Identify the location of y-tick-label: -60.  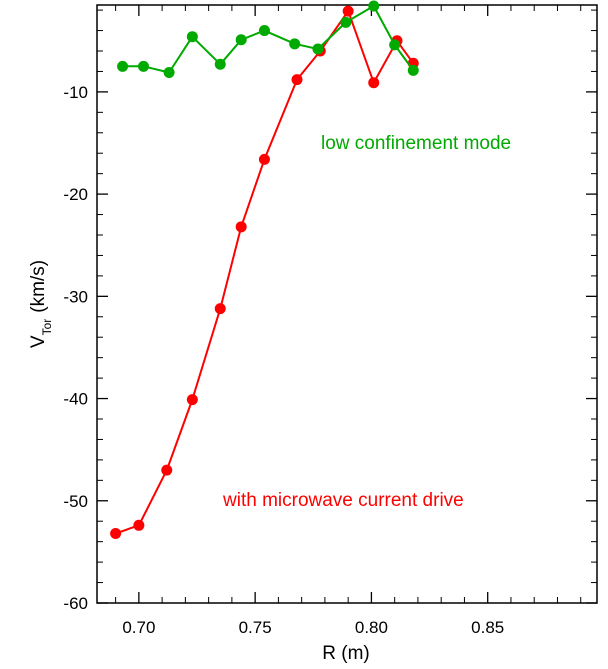
(75, 603).